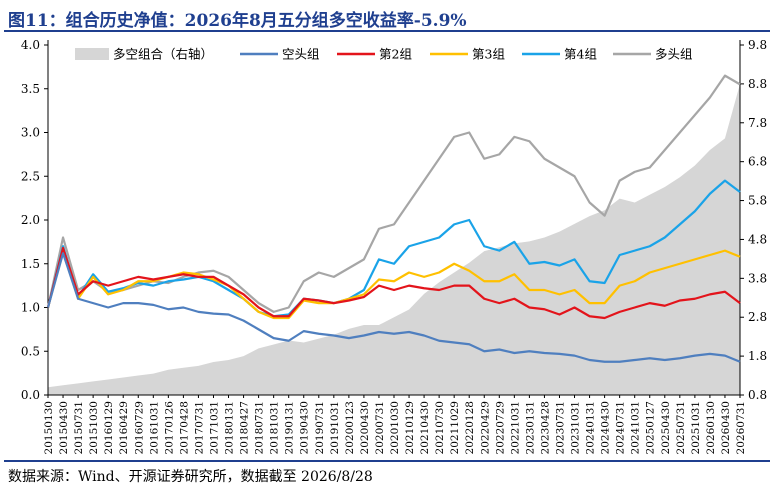  I want to click on legend-item: 第4组, so click(559, 54).